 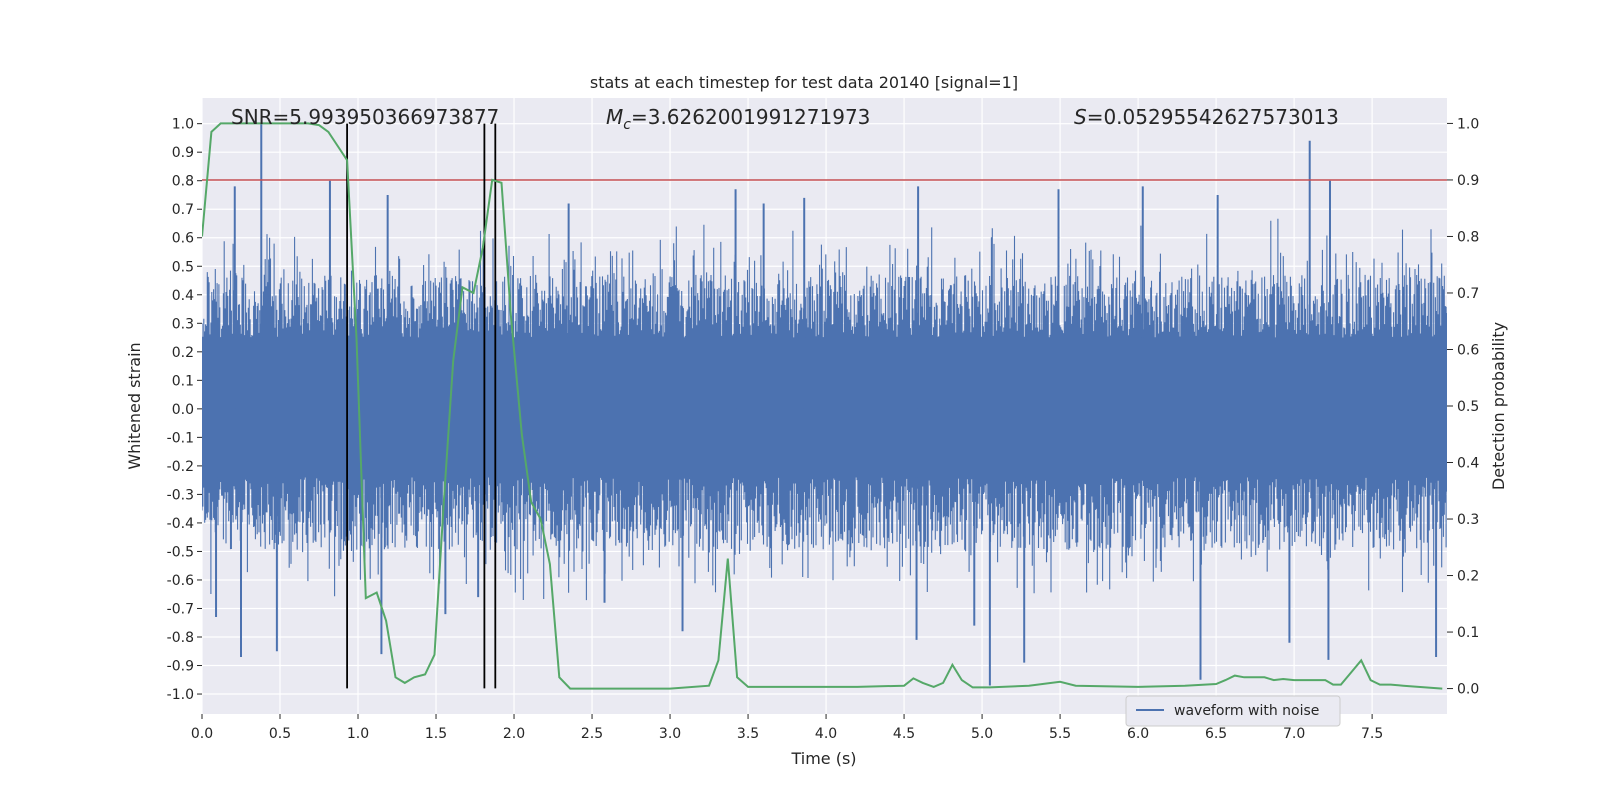 I want to click on y-right-tick-label: 0.3, so click(x=1468, y=520).